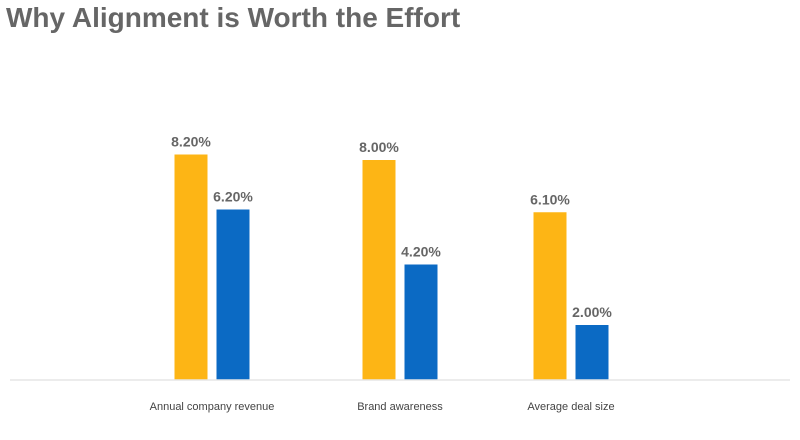 The height and width of the screenshot is (440, 800). I want to click on category-label: Average deal size, so click(570, 407).